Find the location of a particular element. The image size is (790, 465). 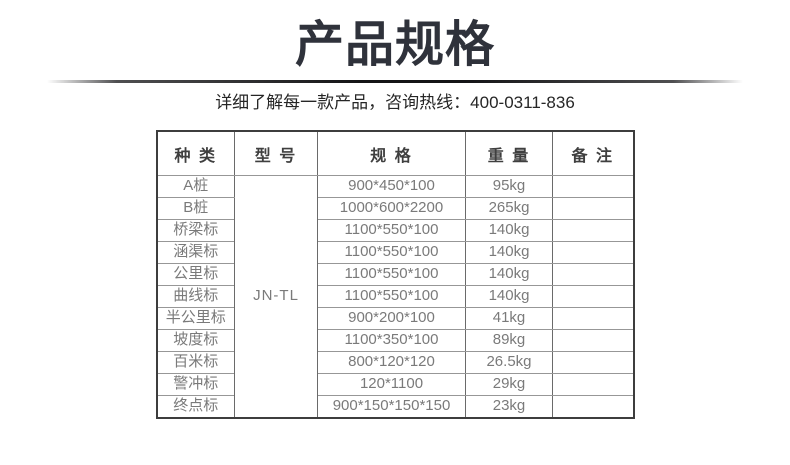

weight-cell: 89kg is located at coordinates (509, 341).